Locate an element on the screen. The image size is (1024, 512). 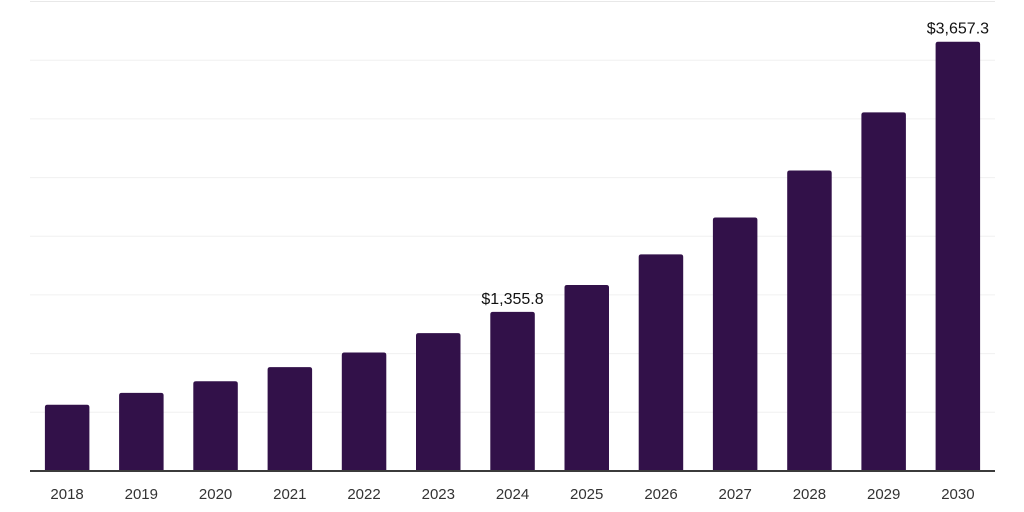
bar-2024 is located at coordinates (512, 391).